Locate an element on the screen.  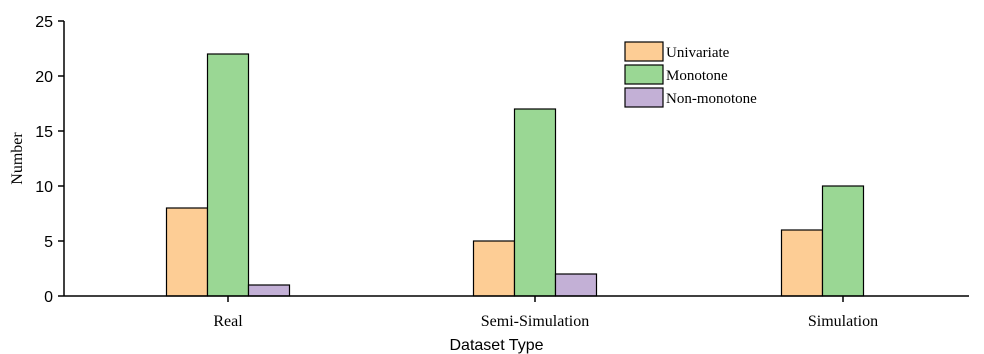
bar-monotone-semi-simulation is located at coordinates (535, 202).